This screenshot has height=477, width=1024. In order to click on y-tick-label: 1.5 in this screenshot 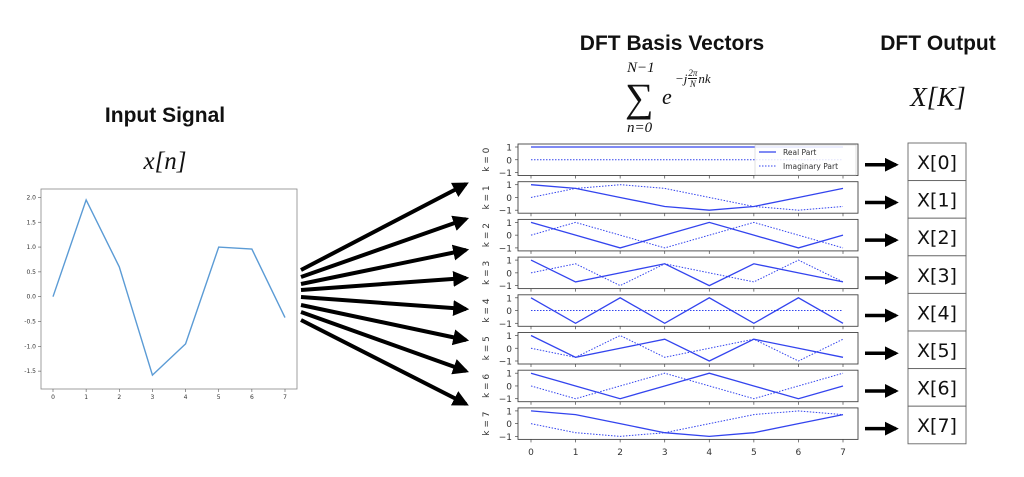, I will do `click(31, 222)`.